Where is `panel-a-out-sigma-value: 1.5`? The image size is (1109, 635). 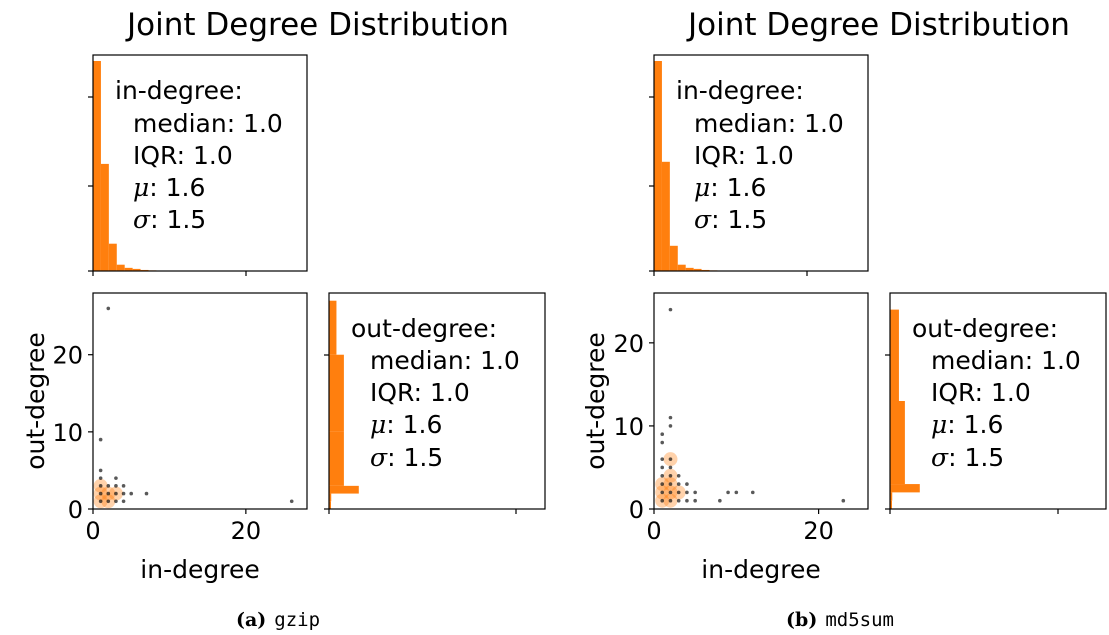
panel-a-out-sigma-value: 1.5 is located at coordinates (423, 457).